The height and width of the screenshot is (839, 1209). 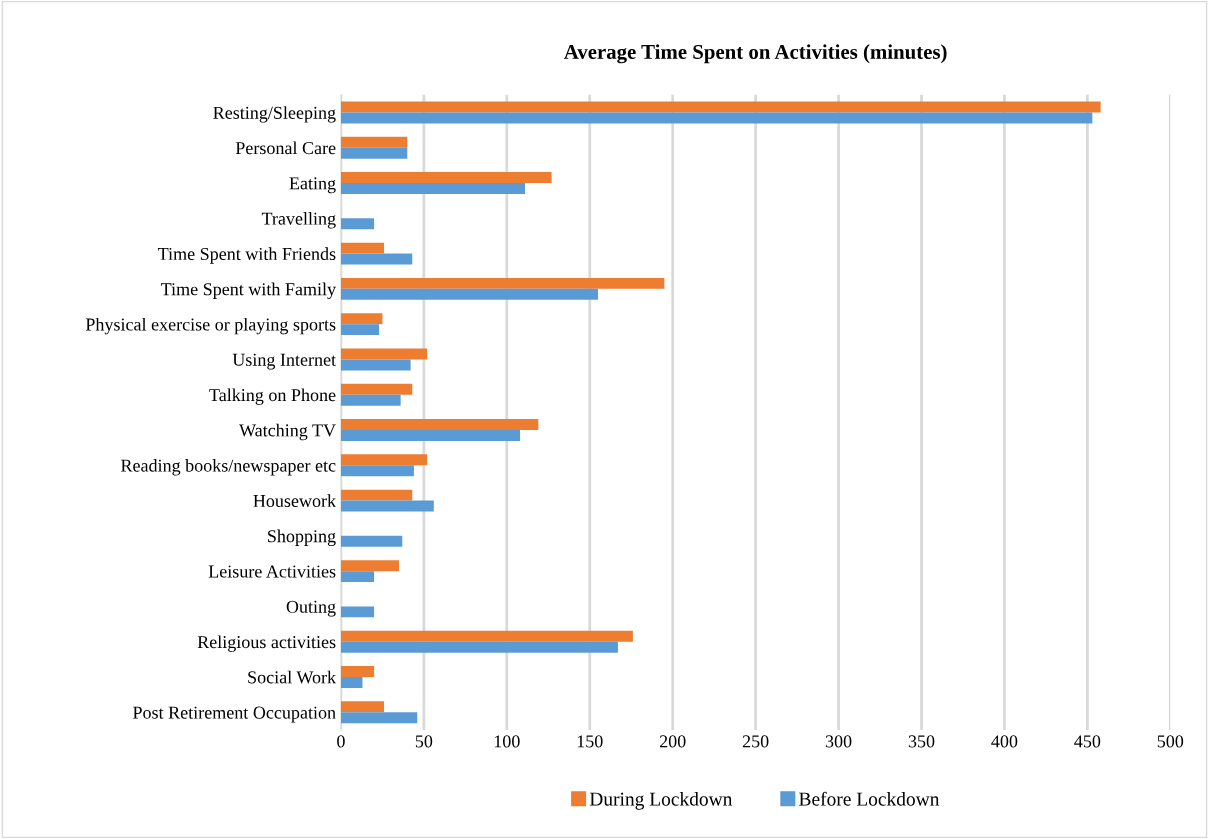 I want to click on y-tick-label: Resting/Sleeping, so click(x=274, y=114).